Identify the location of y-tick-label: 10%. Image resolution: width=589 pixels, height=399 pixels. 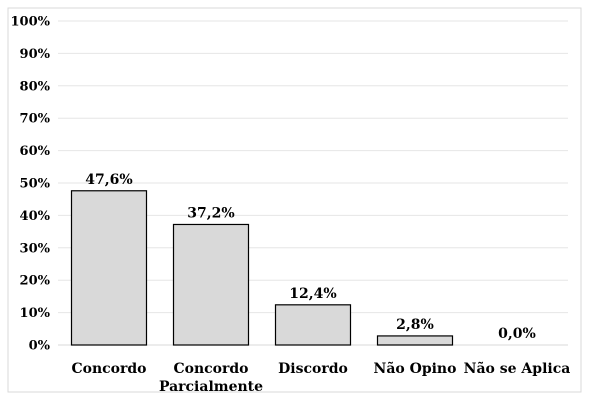
(35, 313).